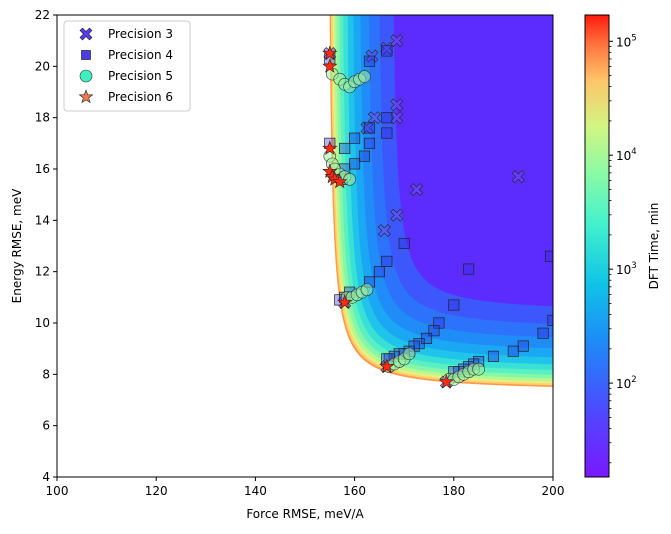 The height and width of the screenshot is (534, 671). Describe the element at coordinates (626, 155) in the screenshot. I see `colorbar-tick-label: 10⁴` at that location.